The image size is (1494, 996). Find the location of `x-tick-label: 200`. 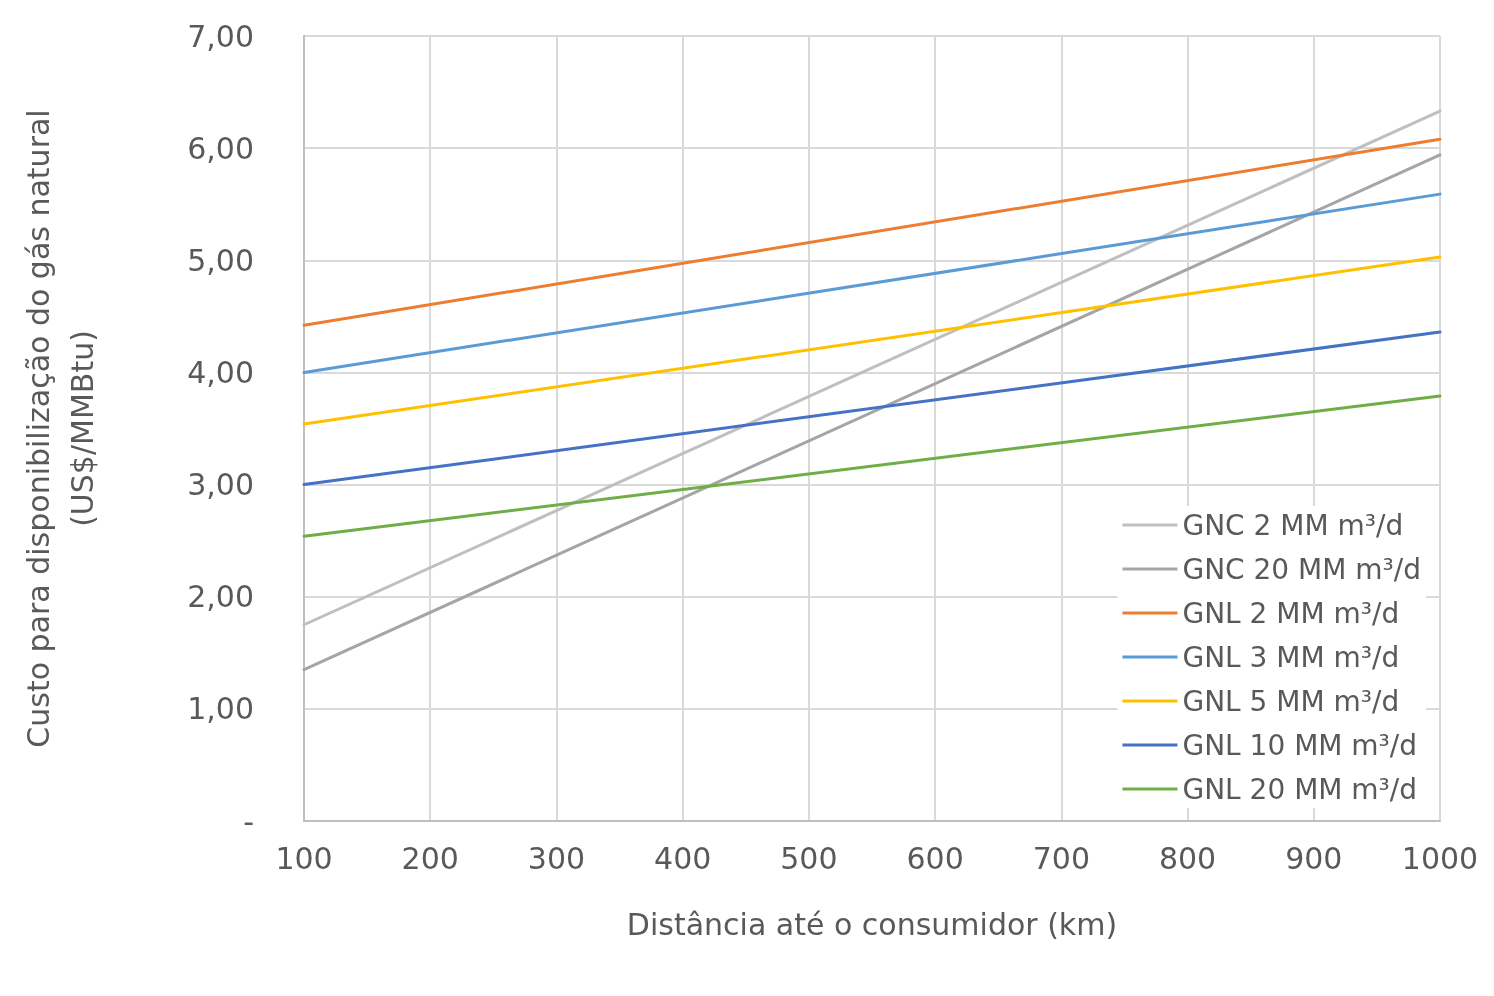

x-tick-label: 200 is located at coordinates (430, 858).